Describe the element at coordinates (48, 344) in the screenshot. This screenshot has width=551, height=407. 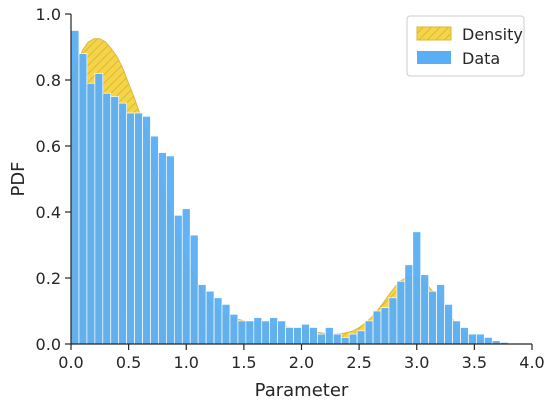
I see `y-tick-label: 0.0` at that location.